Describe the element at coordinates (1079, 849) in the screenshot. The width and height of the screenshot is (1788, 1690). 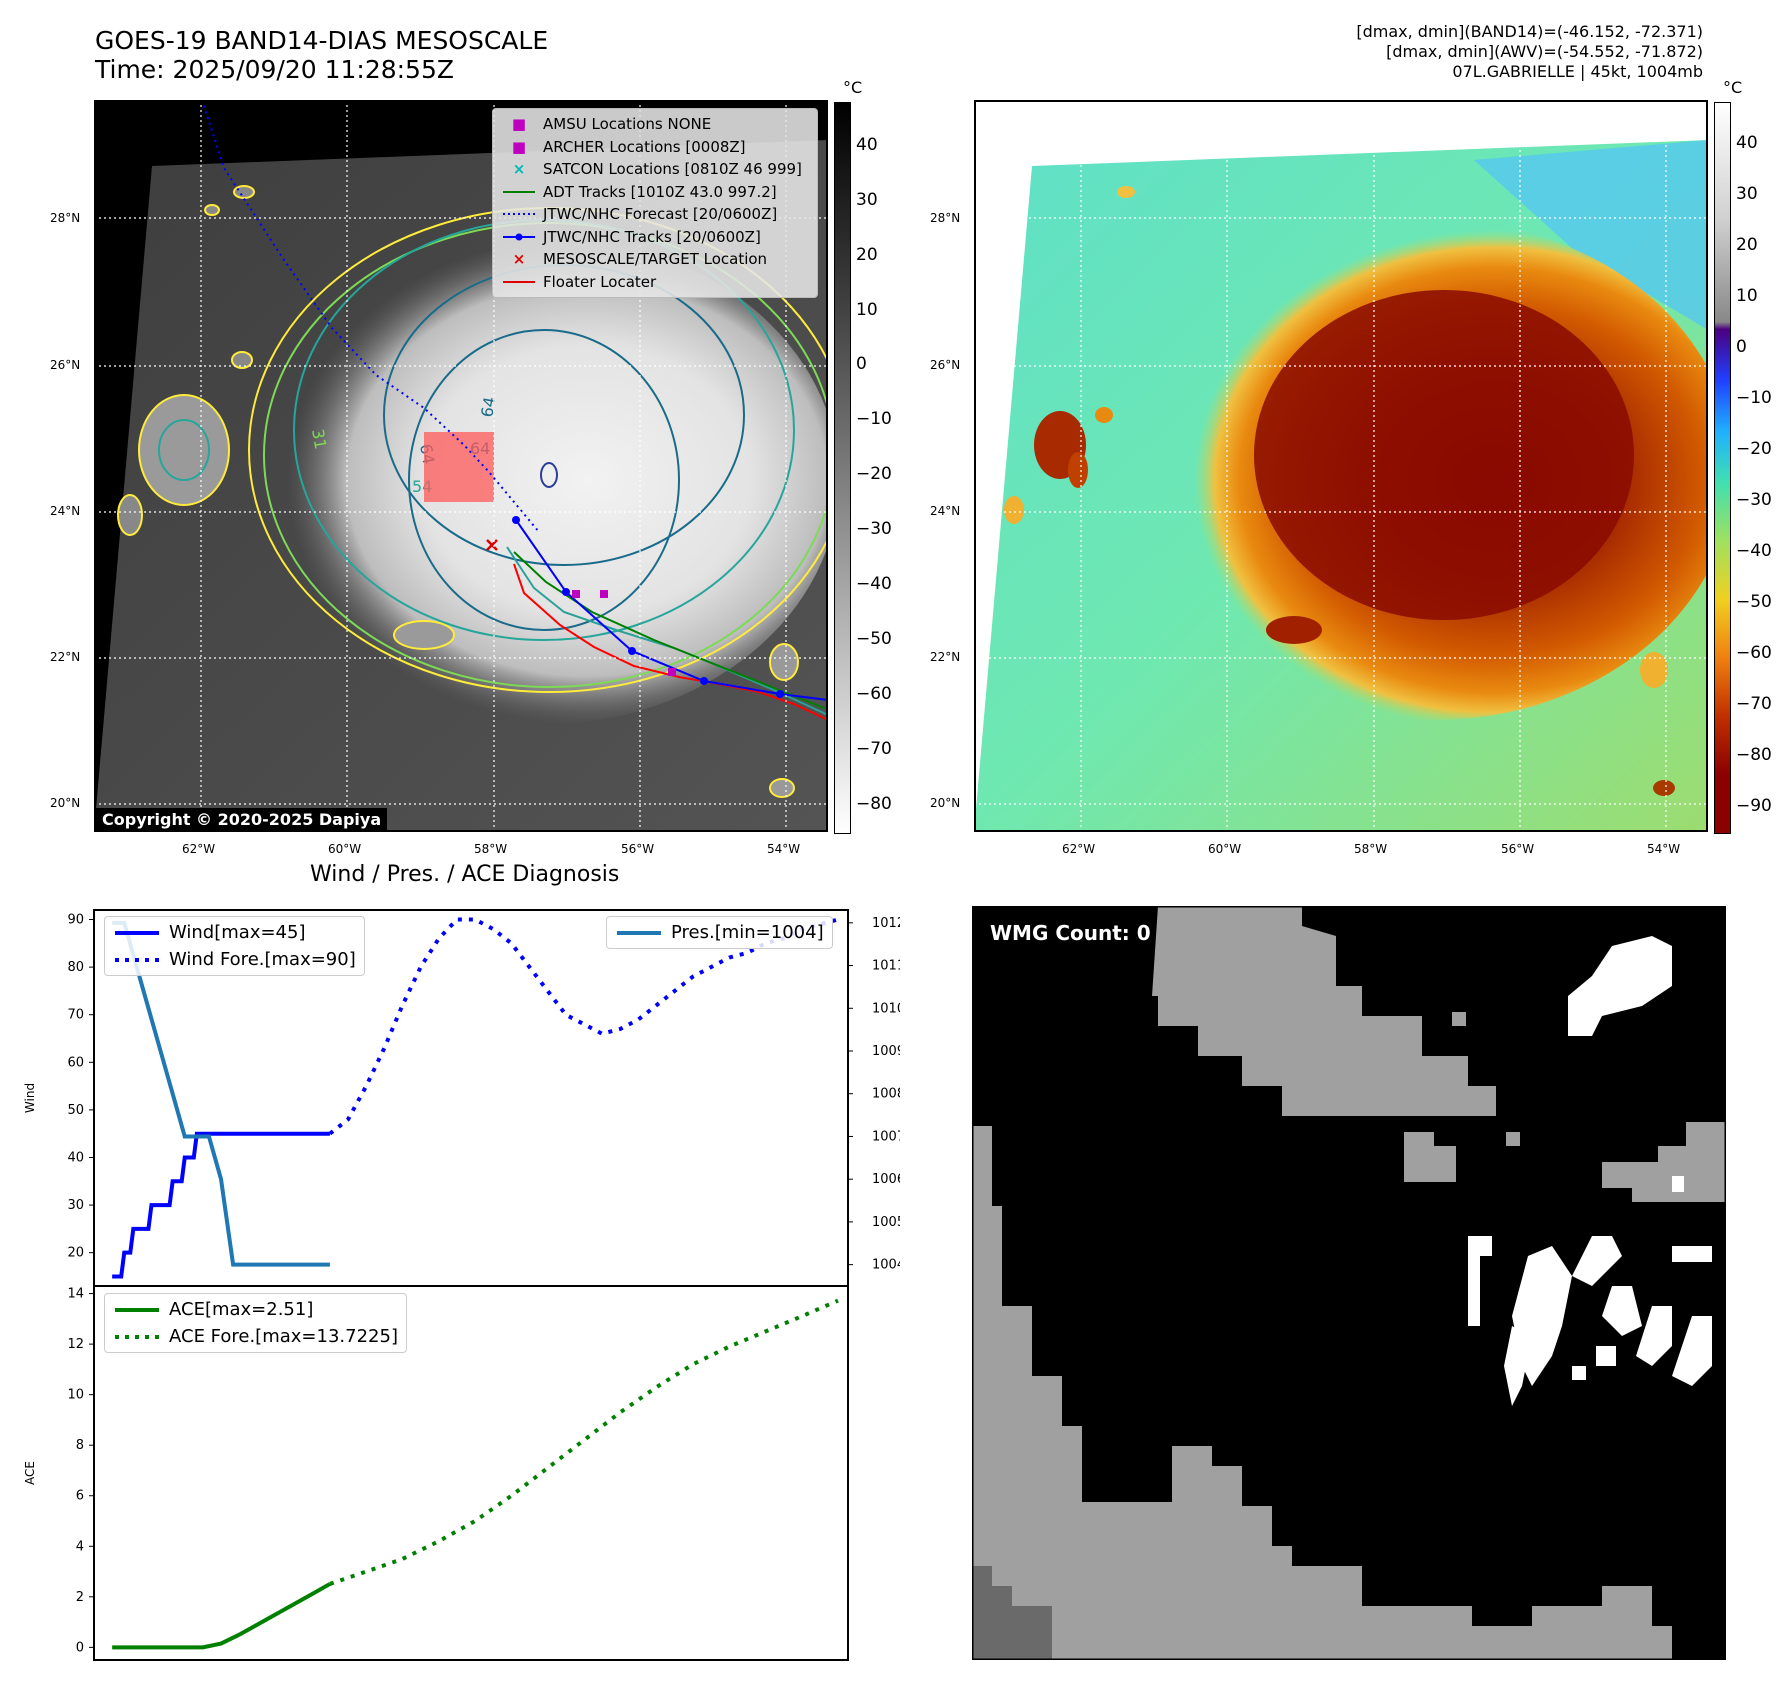
I see `lon-label: 62°W` at that location.